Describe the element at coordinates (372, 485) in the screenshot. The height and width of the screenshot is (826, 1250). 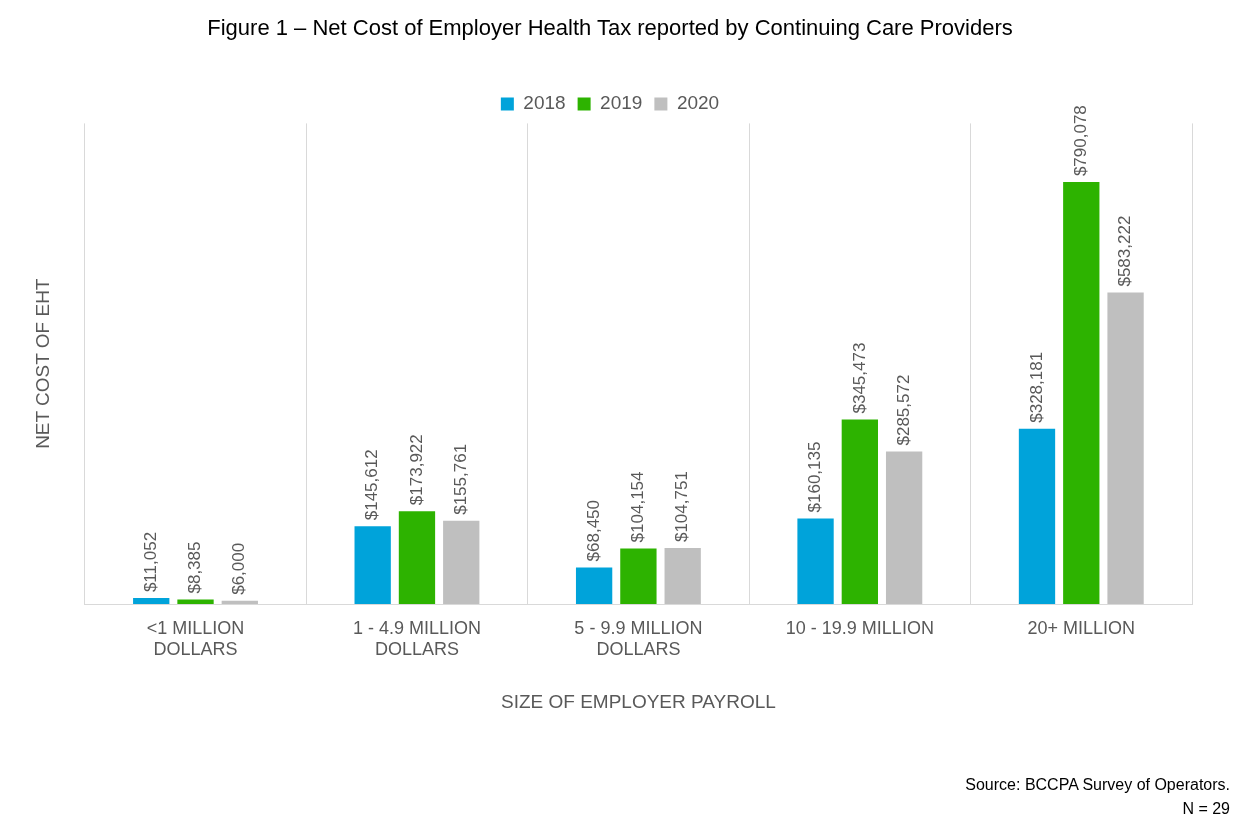
I see `data-label: $145,612` at that location.